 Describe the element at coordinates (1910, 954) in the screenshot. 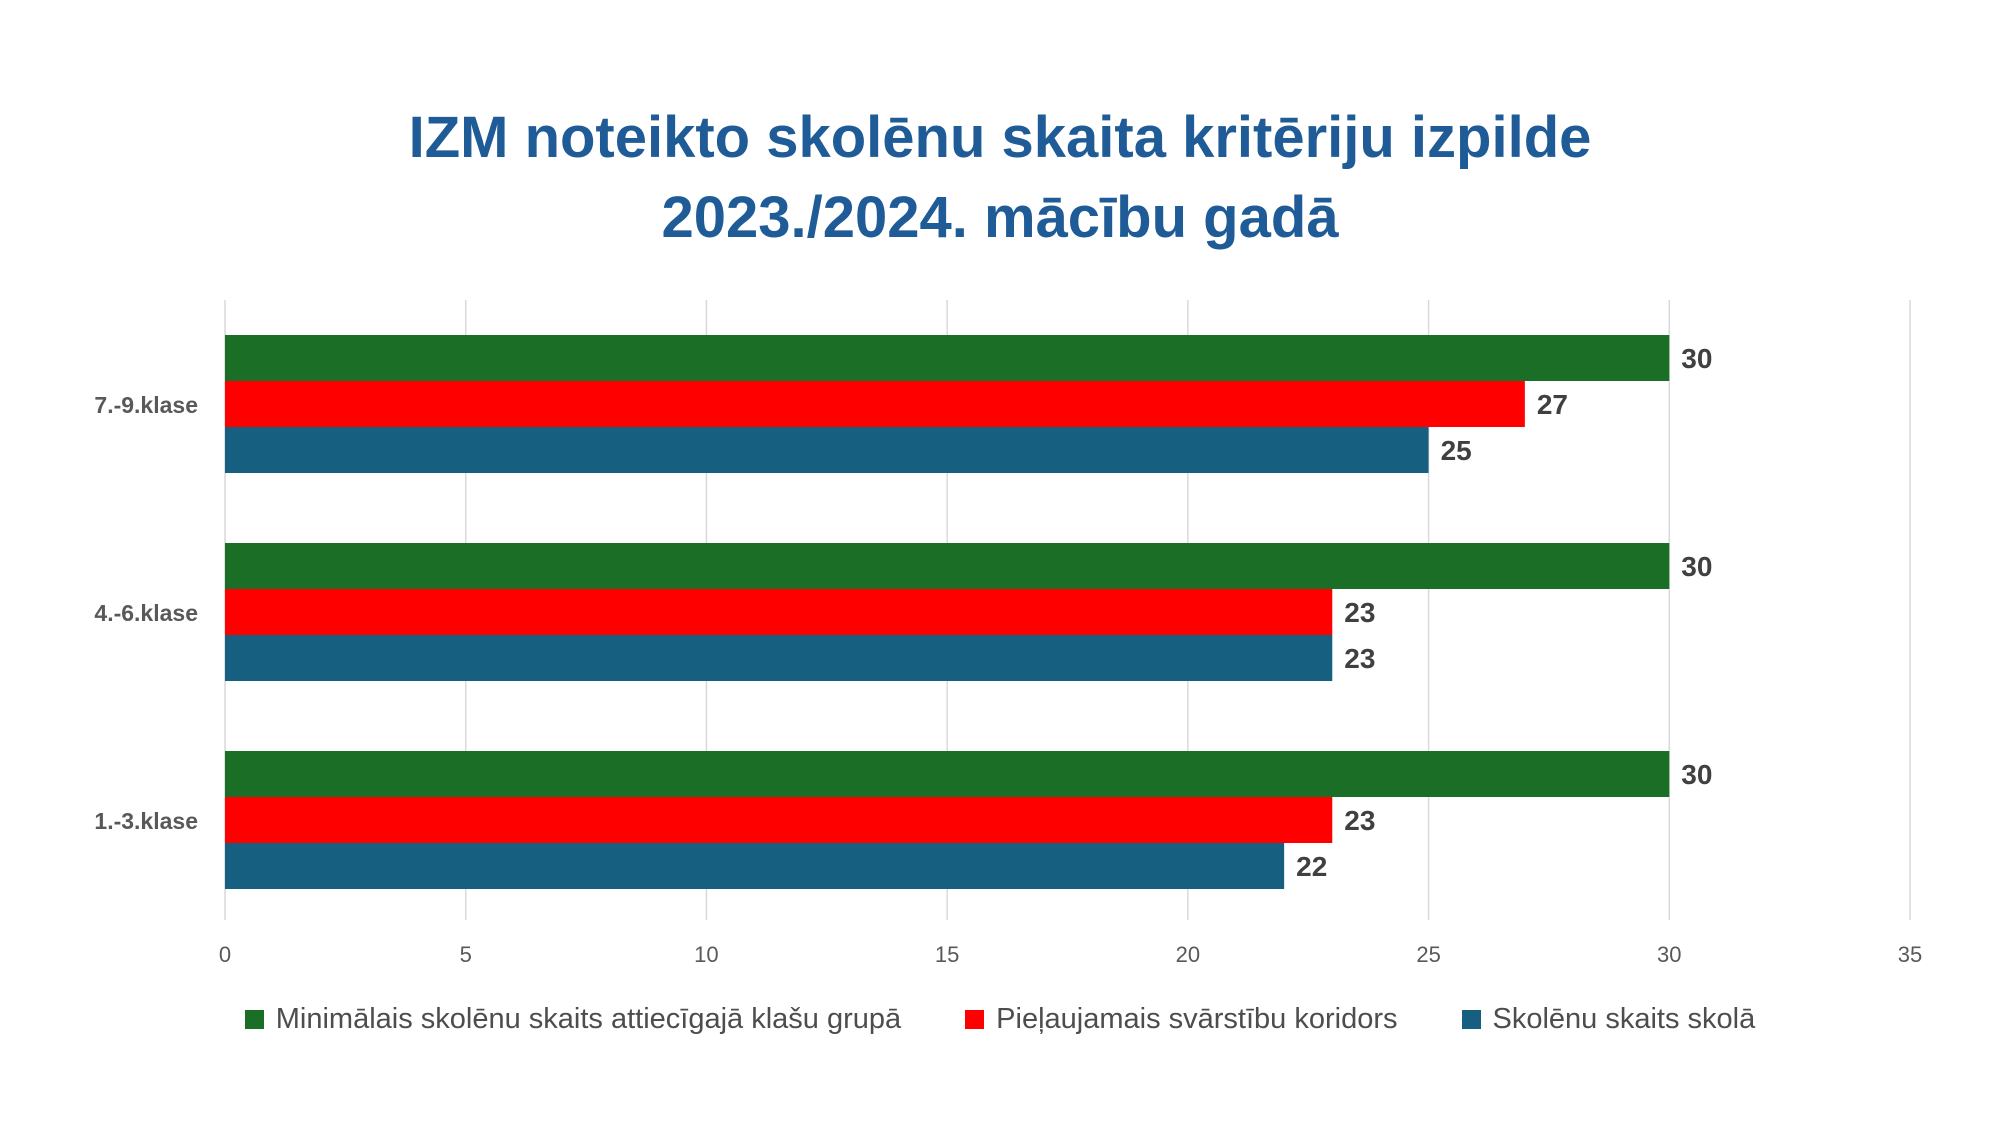

I see `x-tick-label: 35` at that location.